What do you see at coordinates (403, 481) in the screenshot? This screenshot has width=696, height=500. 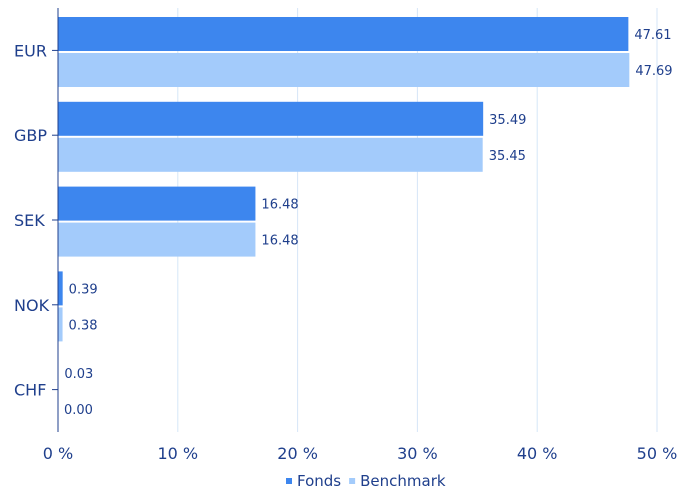 I see `legend-label-benchmark: Benchmark` at bounding box center [403, 481].